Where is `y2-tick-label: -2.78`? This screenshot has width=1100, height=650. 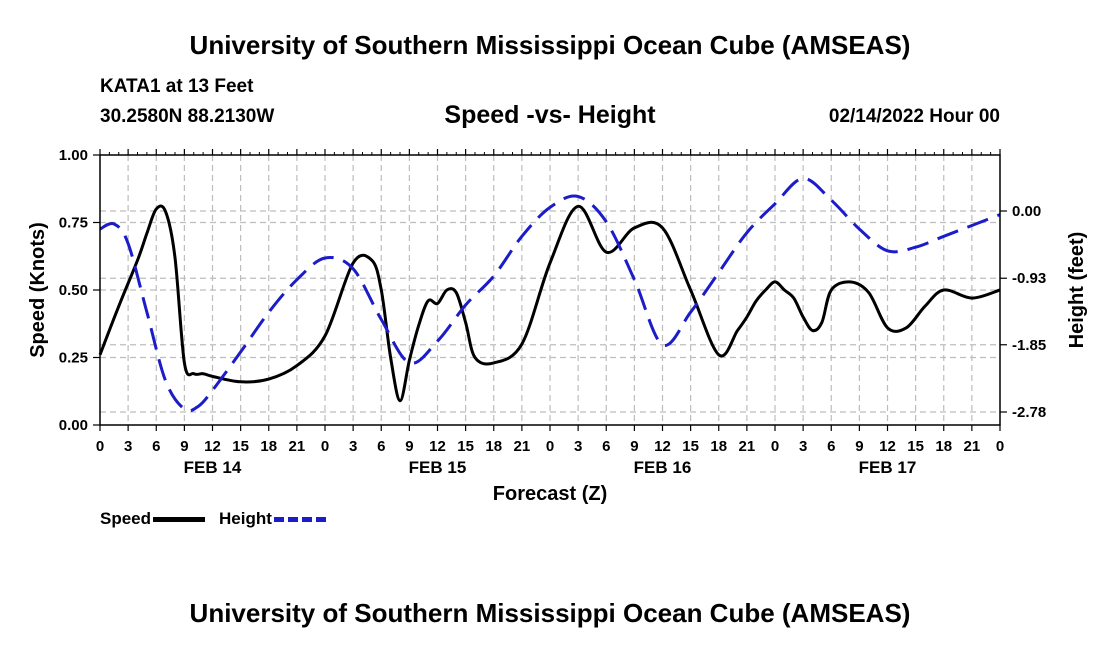 y2-tick-label: -2.78 is located at coordinates (1029, 412).